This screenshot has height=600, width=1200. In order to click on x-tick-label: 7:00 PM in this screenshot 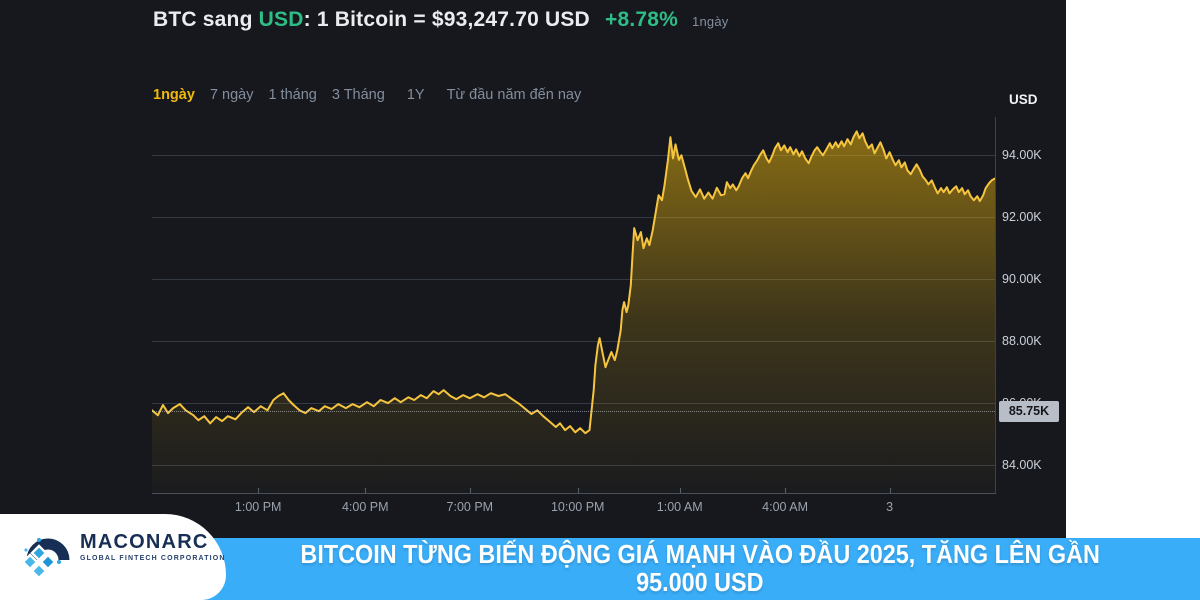, I will do `click(470, 507)`.